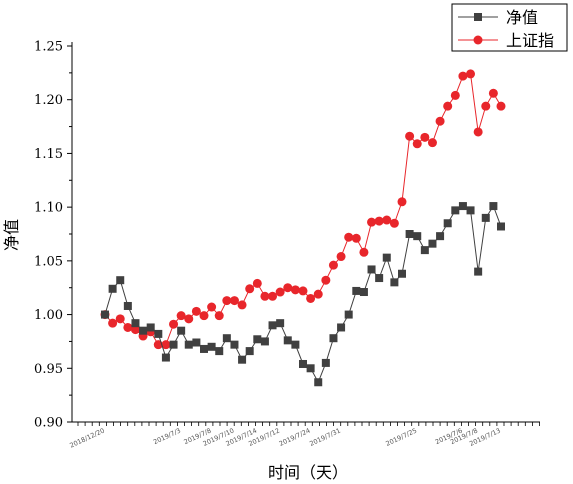 The image size is (573, 484). What do you see at coordinates (87, 438) in the screenshot?
I see `x-tick-label: 2018/12/20` at bounding box center [87, 438].